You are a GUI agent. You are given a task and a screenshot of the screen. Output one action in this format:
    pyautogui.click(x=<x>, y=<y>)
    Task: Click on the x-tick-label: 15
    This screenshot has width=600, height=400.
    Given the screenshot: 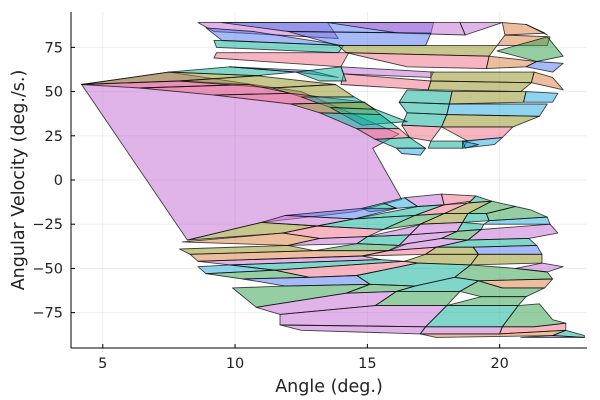 What is the action you would take?
    pyautogui.click(x=367, y=364)
    